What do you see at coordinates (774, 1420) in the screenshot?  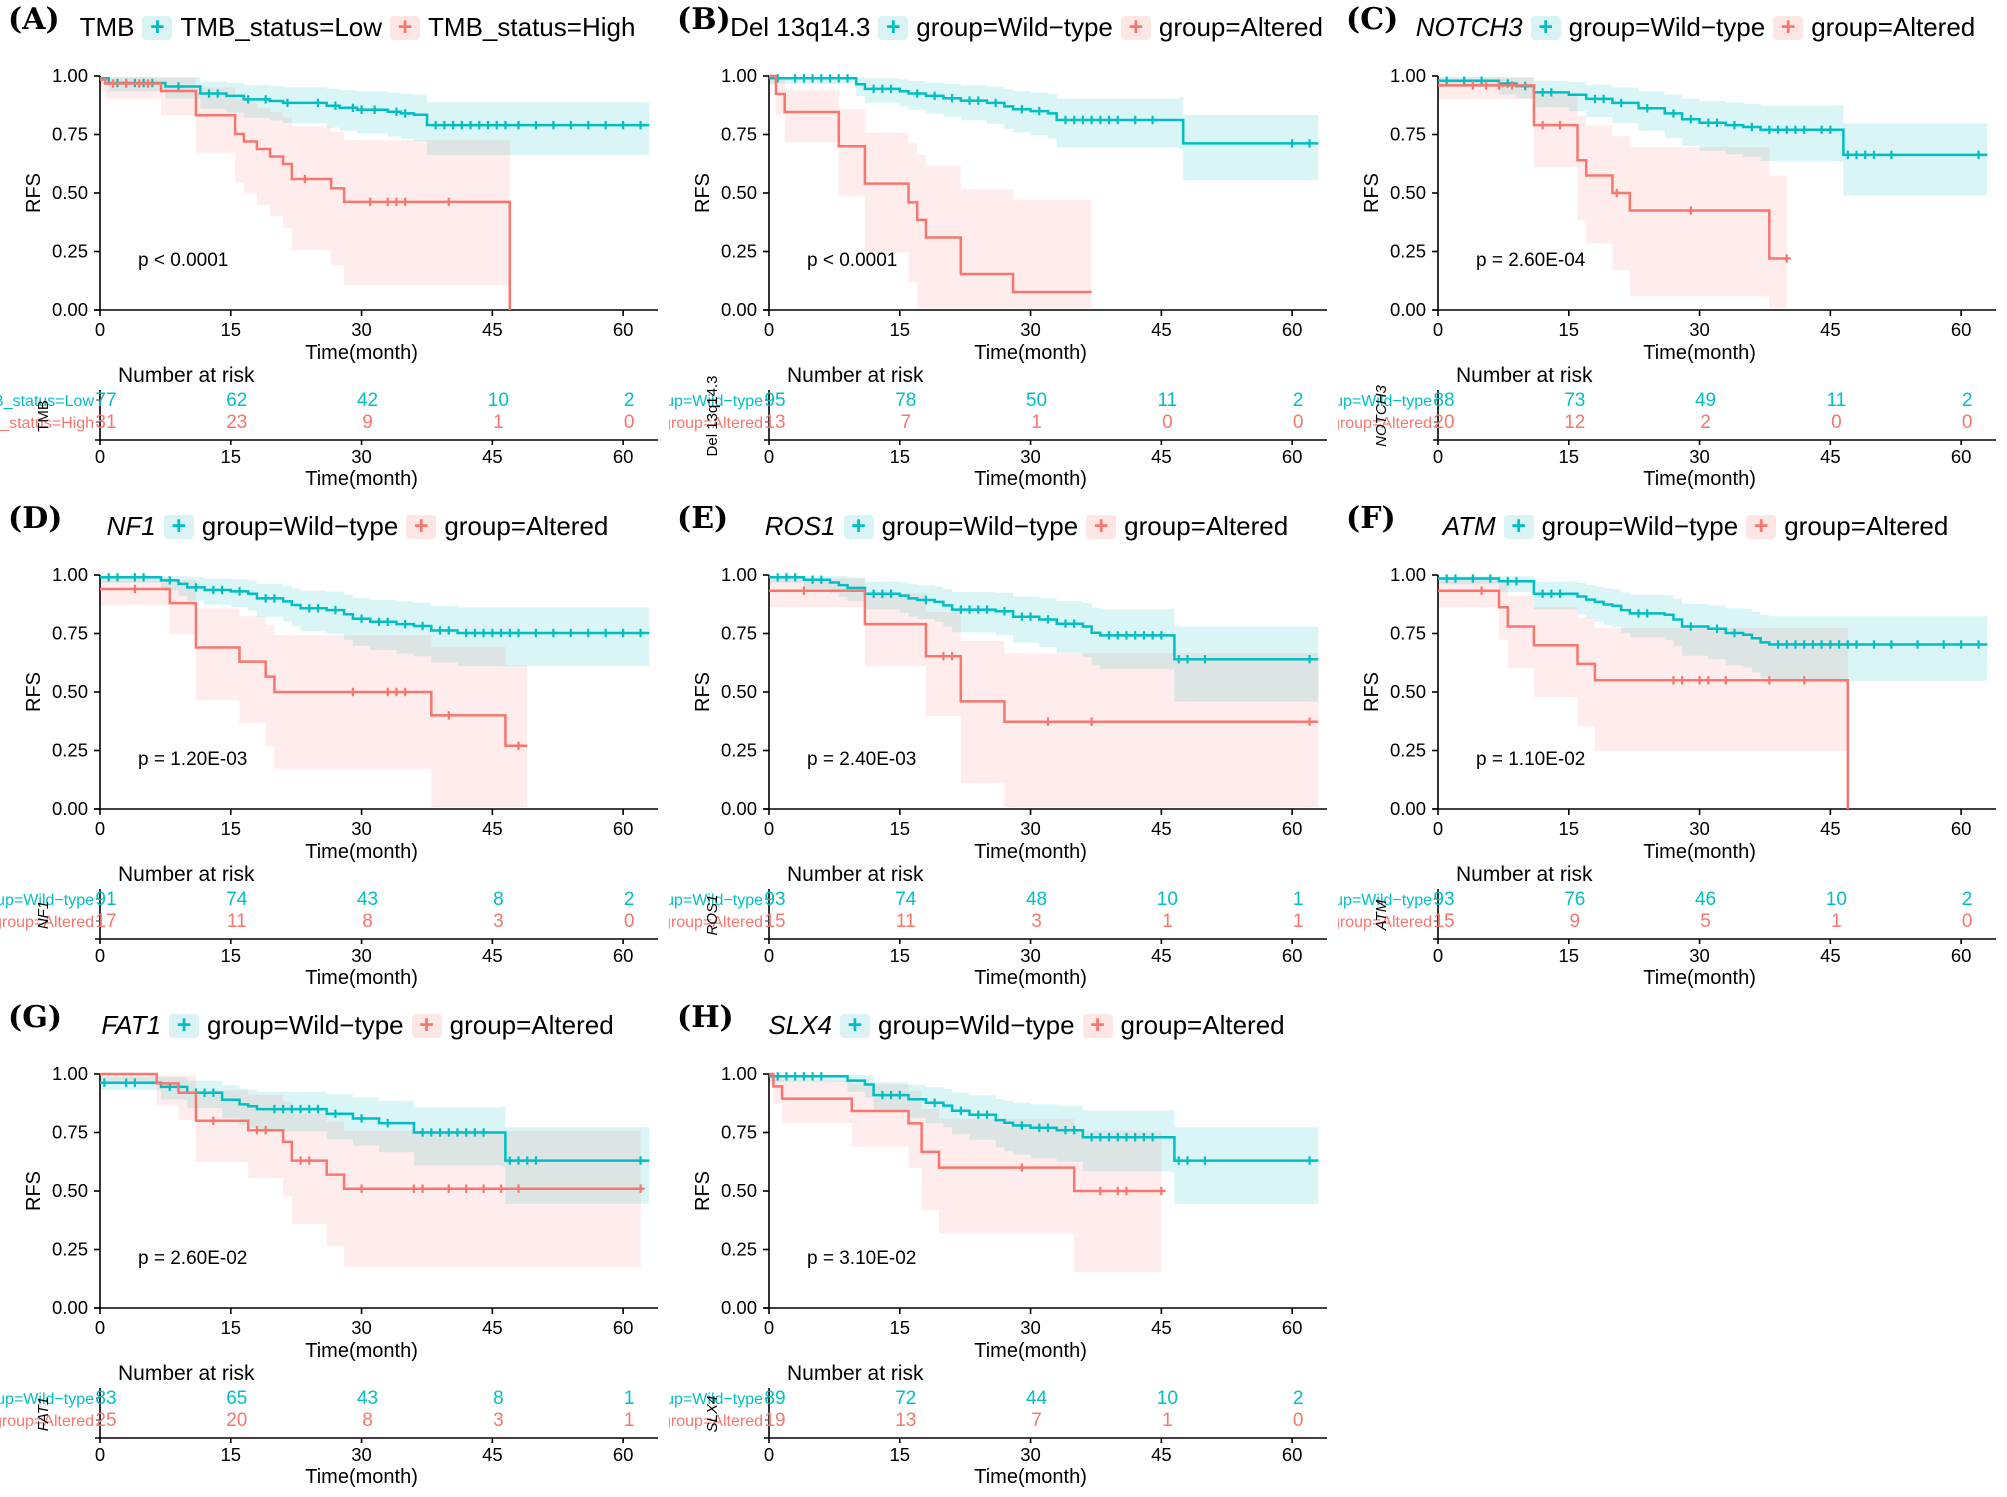 I see `risk-count: 19` at bounding box center [774, 1420].